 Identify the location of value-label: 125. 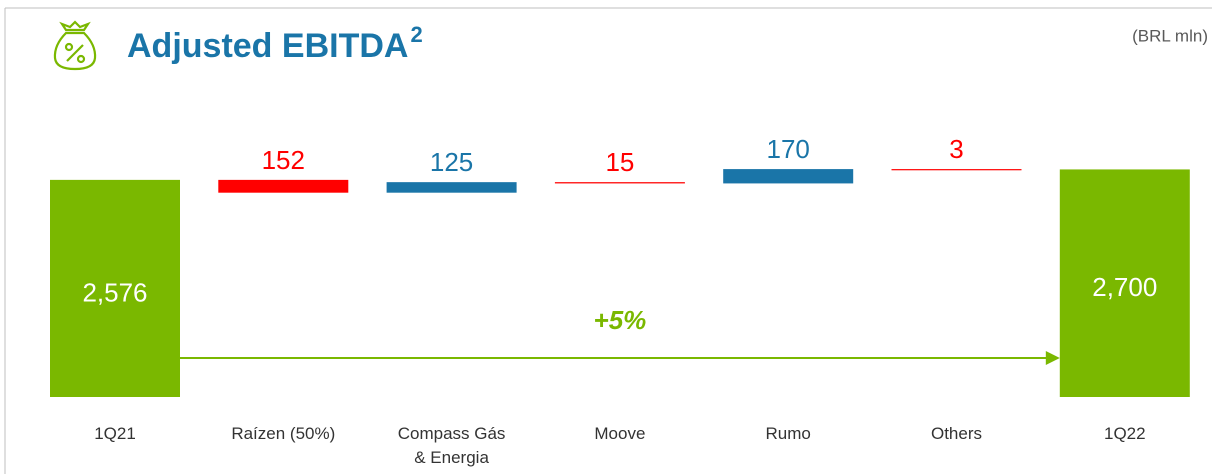
(451, 162).